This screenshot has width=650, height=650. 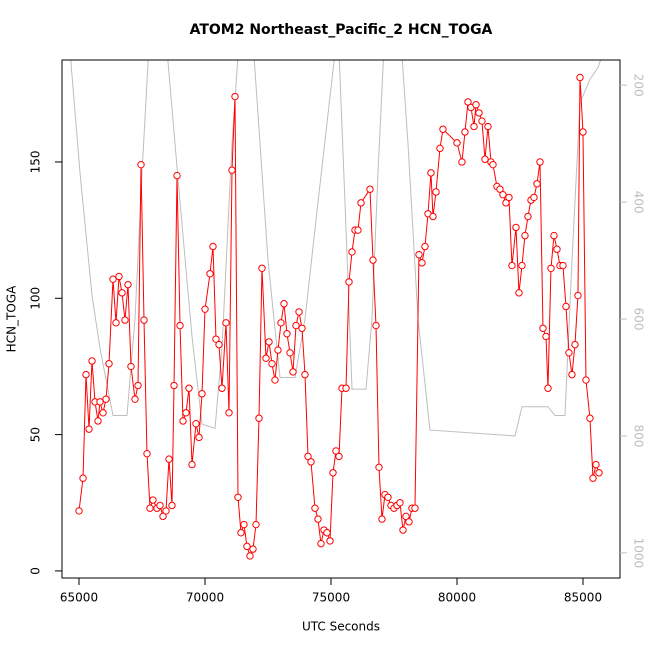 I want to click on x-tick-label: 75000, so click(x=331, y=598).